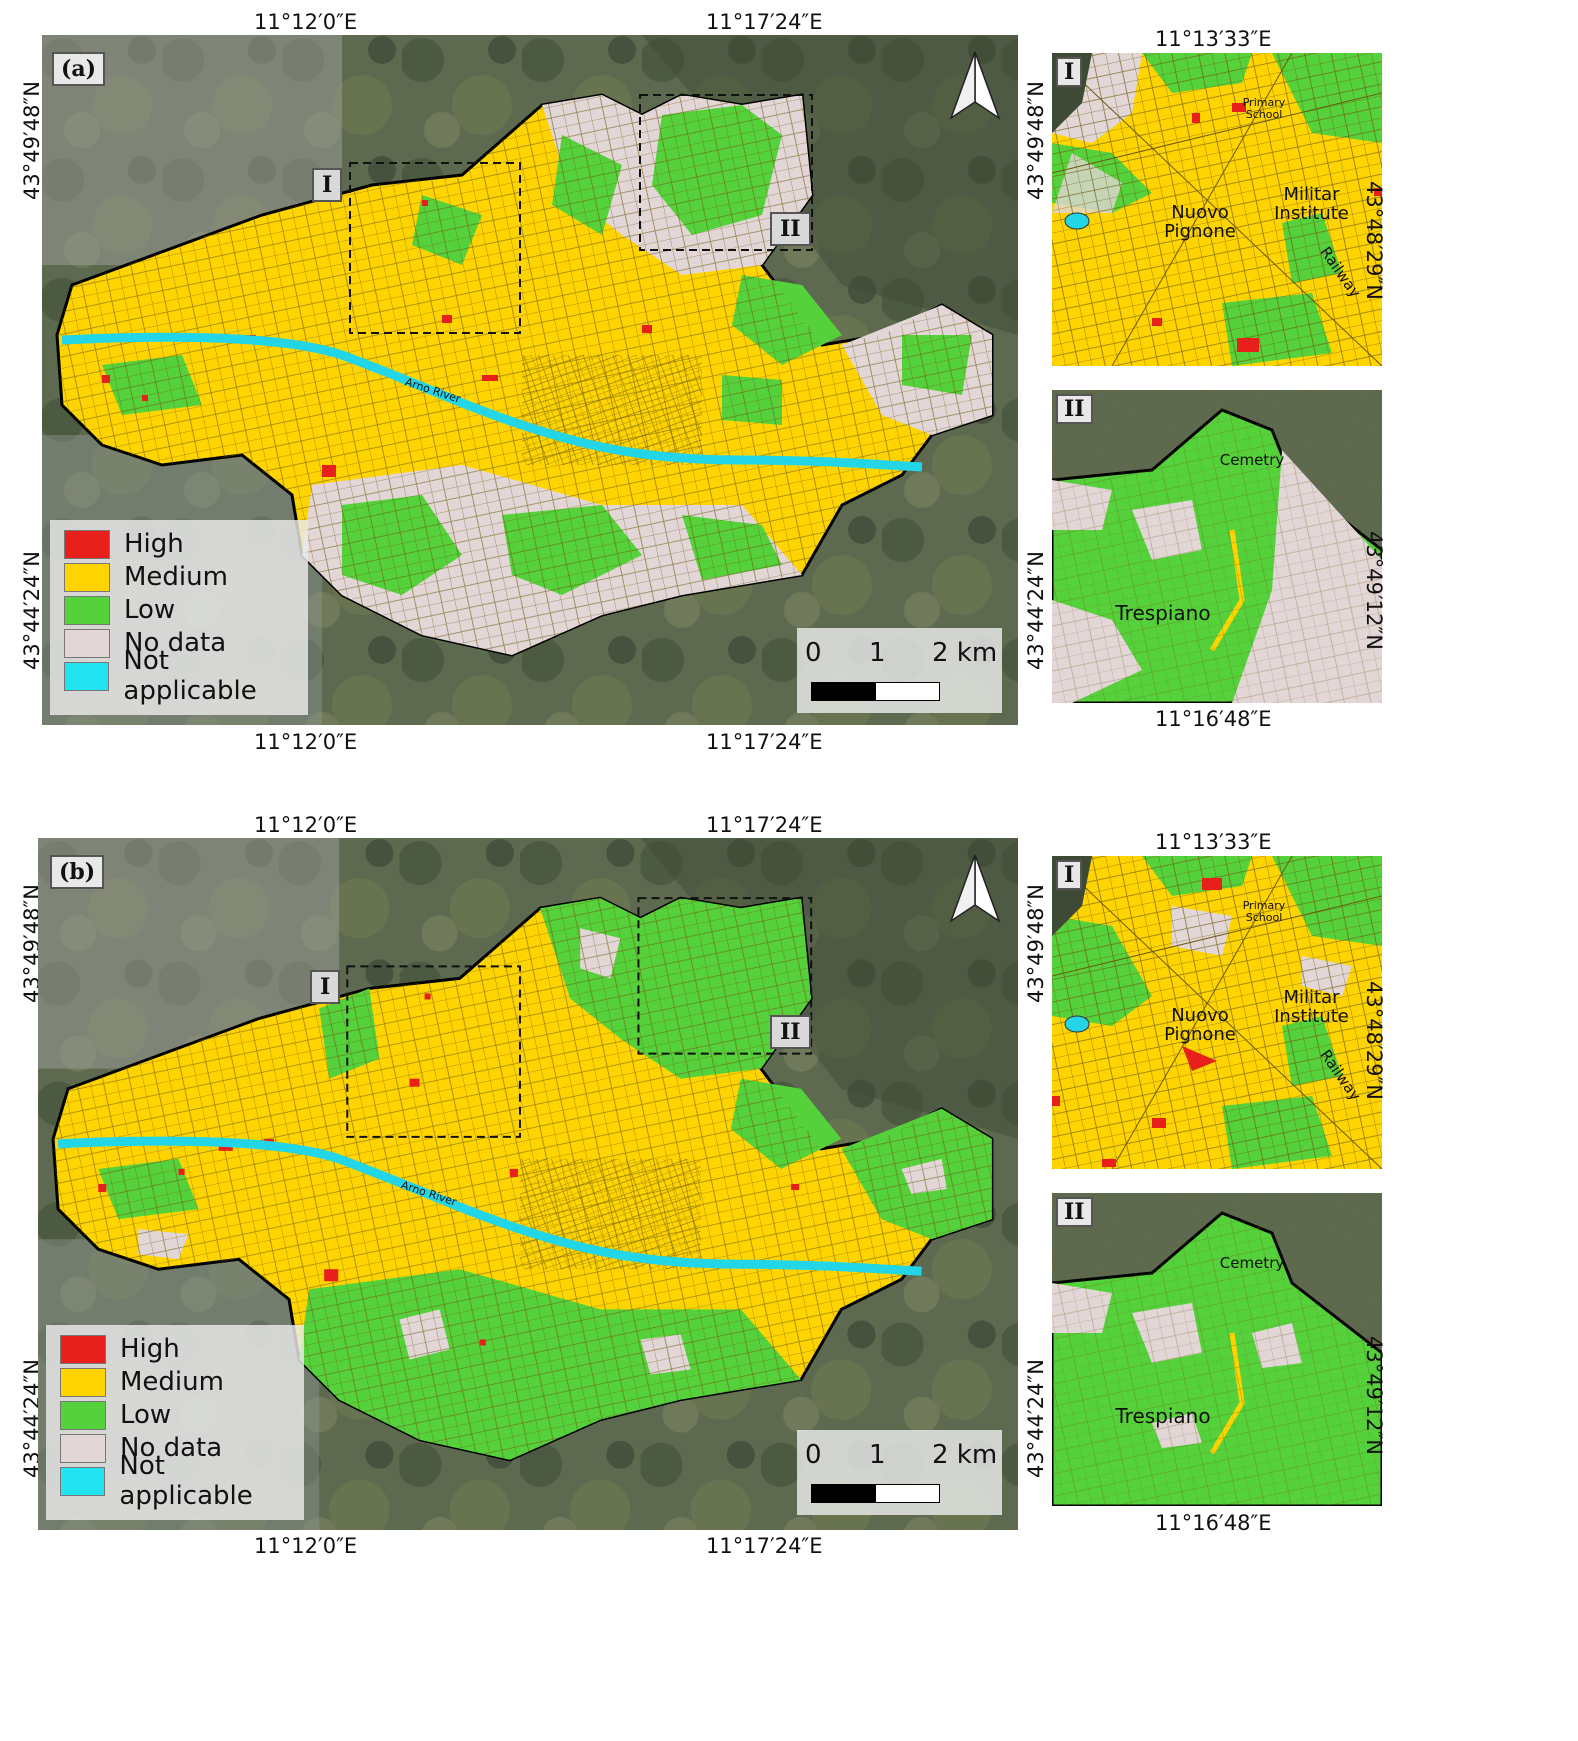 The width and height of the screenshot is (1578, 1741). What do you see at coordinates (32, 610) in the screenshot?
I see `left-lat-label-2: 43°44′24″N` at bounding box center [32, 610].